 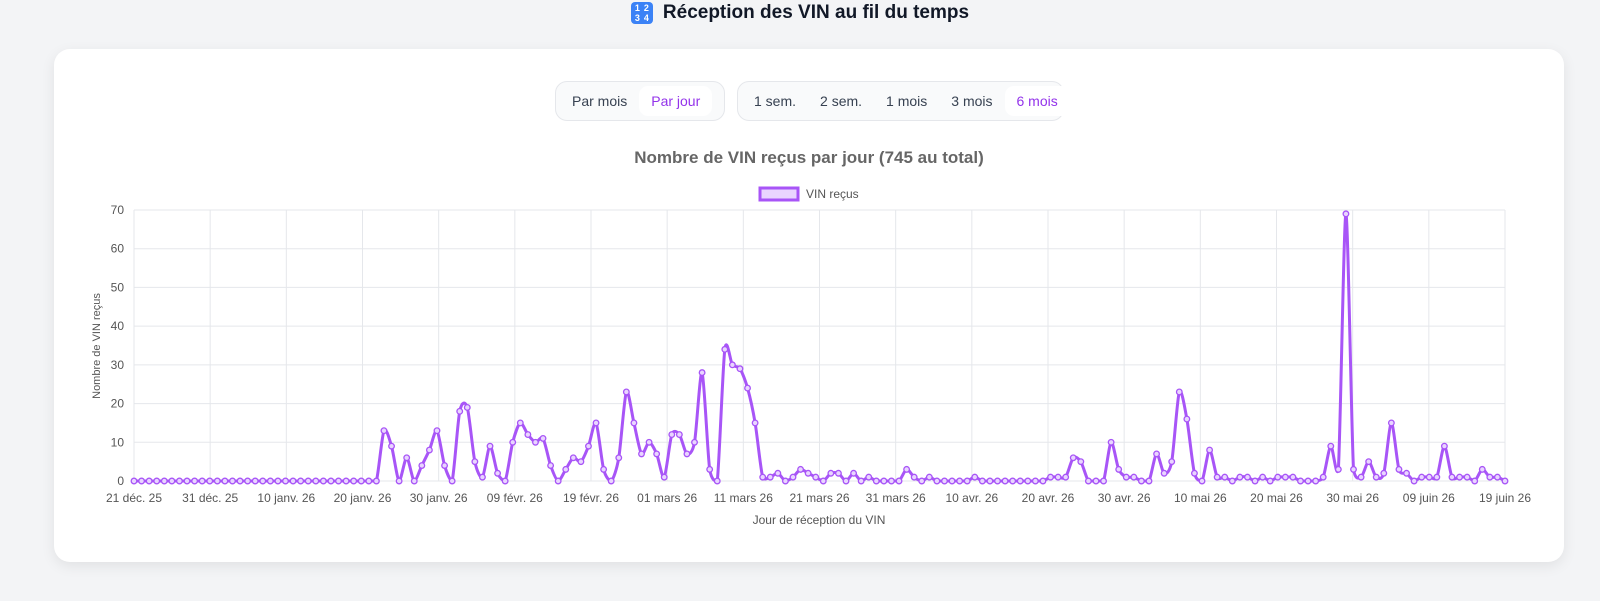 I want to click on range-button-1-month: 1 mois, so click(x=907, y=101).